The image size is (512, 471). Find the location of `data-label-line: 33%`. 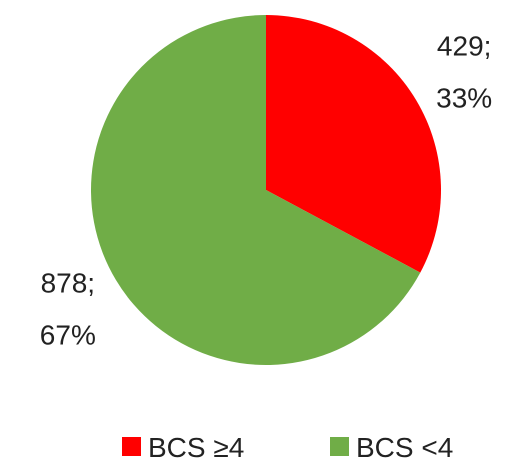

data-label-line: 33% is located at coordinates (464, 97).